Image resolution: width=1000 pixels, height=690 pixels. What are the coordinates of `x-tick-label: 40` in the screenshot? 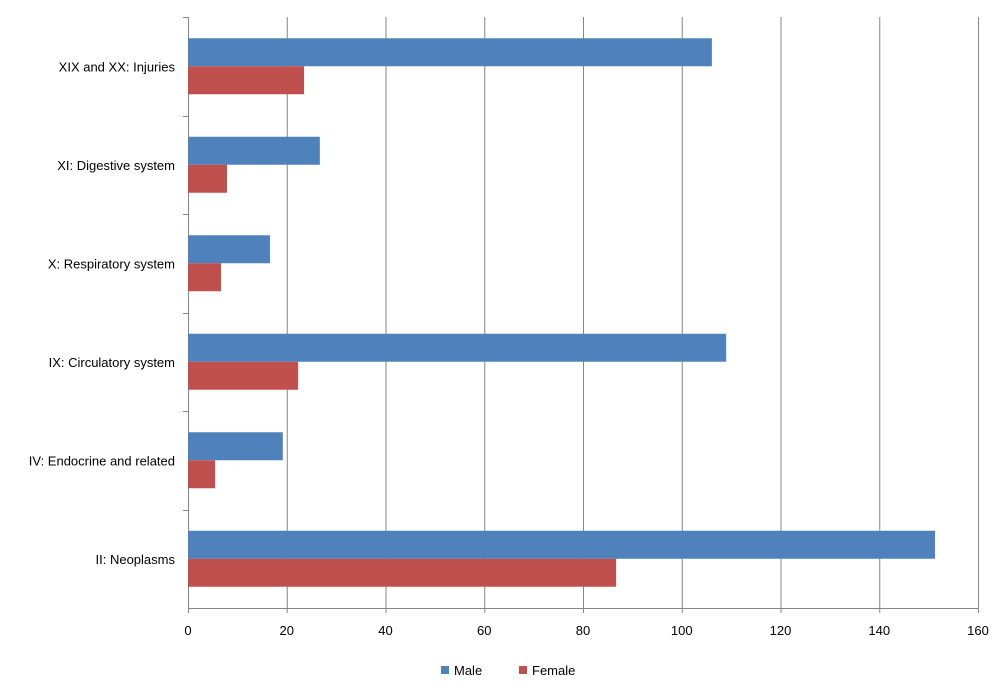 It's located at (385, 630).